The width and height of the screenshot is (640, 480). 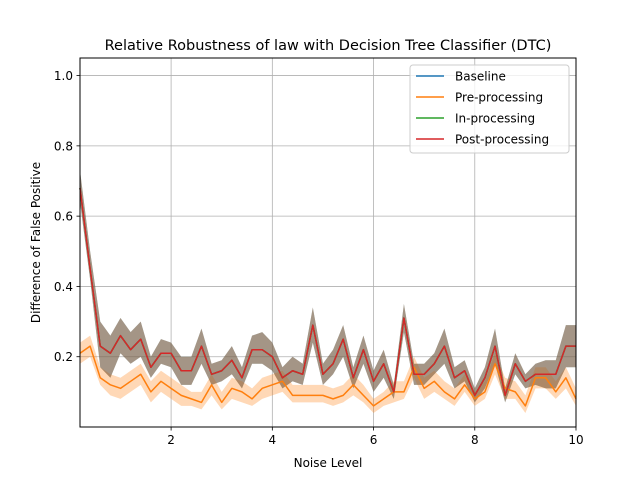 What do you see at coordinates (502, 140) in the screenshot?
I see `legend-label-post-processing: Post-processing` at bounding box center [502, 140].